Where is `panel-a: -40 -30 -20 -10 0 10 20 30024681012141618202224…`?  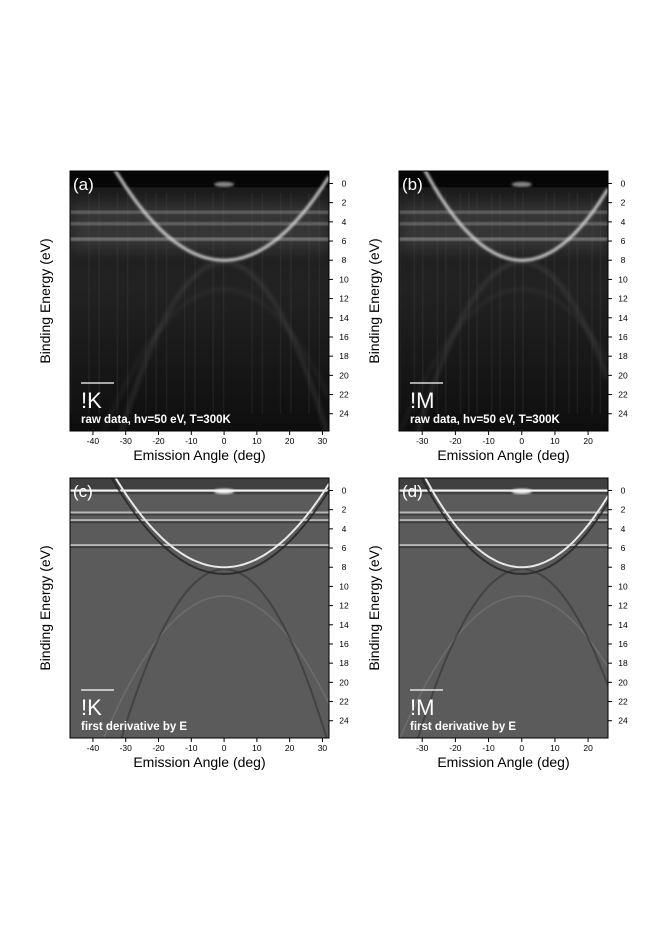 panel-a: -40 -30 -20 -10 0 10 20 30024681012141618202224… is located at coordinates (193, 316).